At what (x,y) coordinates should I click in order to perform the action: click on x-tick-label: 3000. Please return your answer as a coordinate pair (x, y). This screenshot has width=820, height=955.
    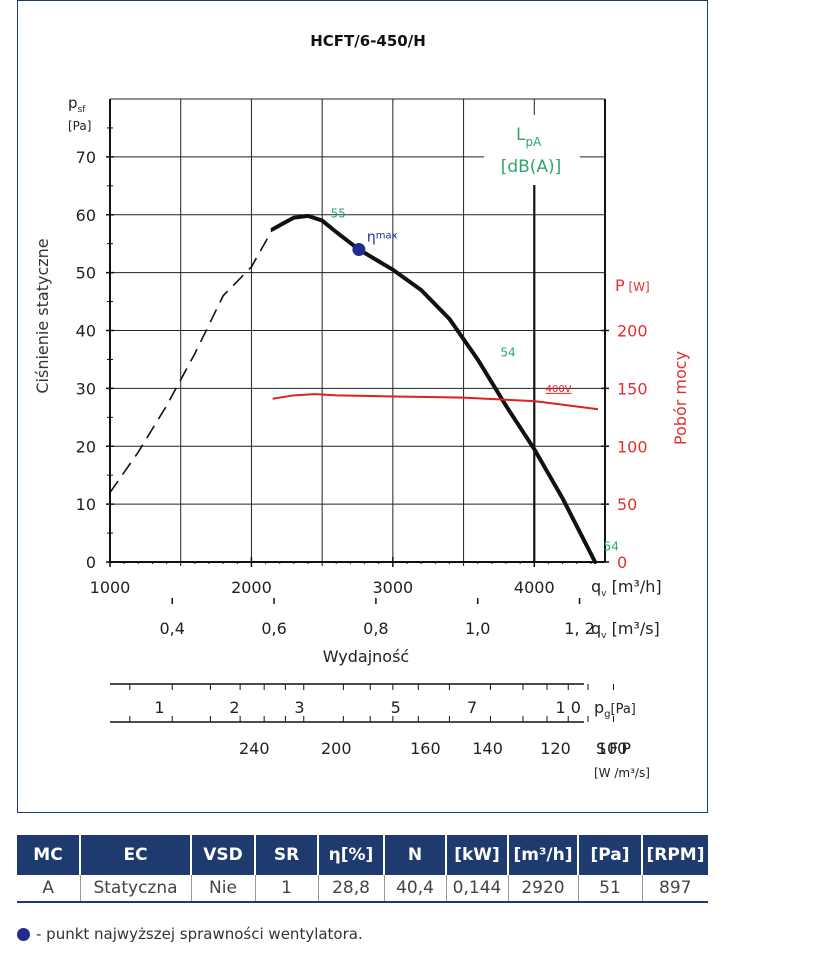
    Looking at the image, I should click on (392, 587).